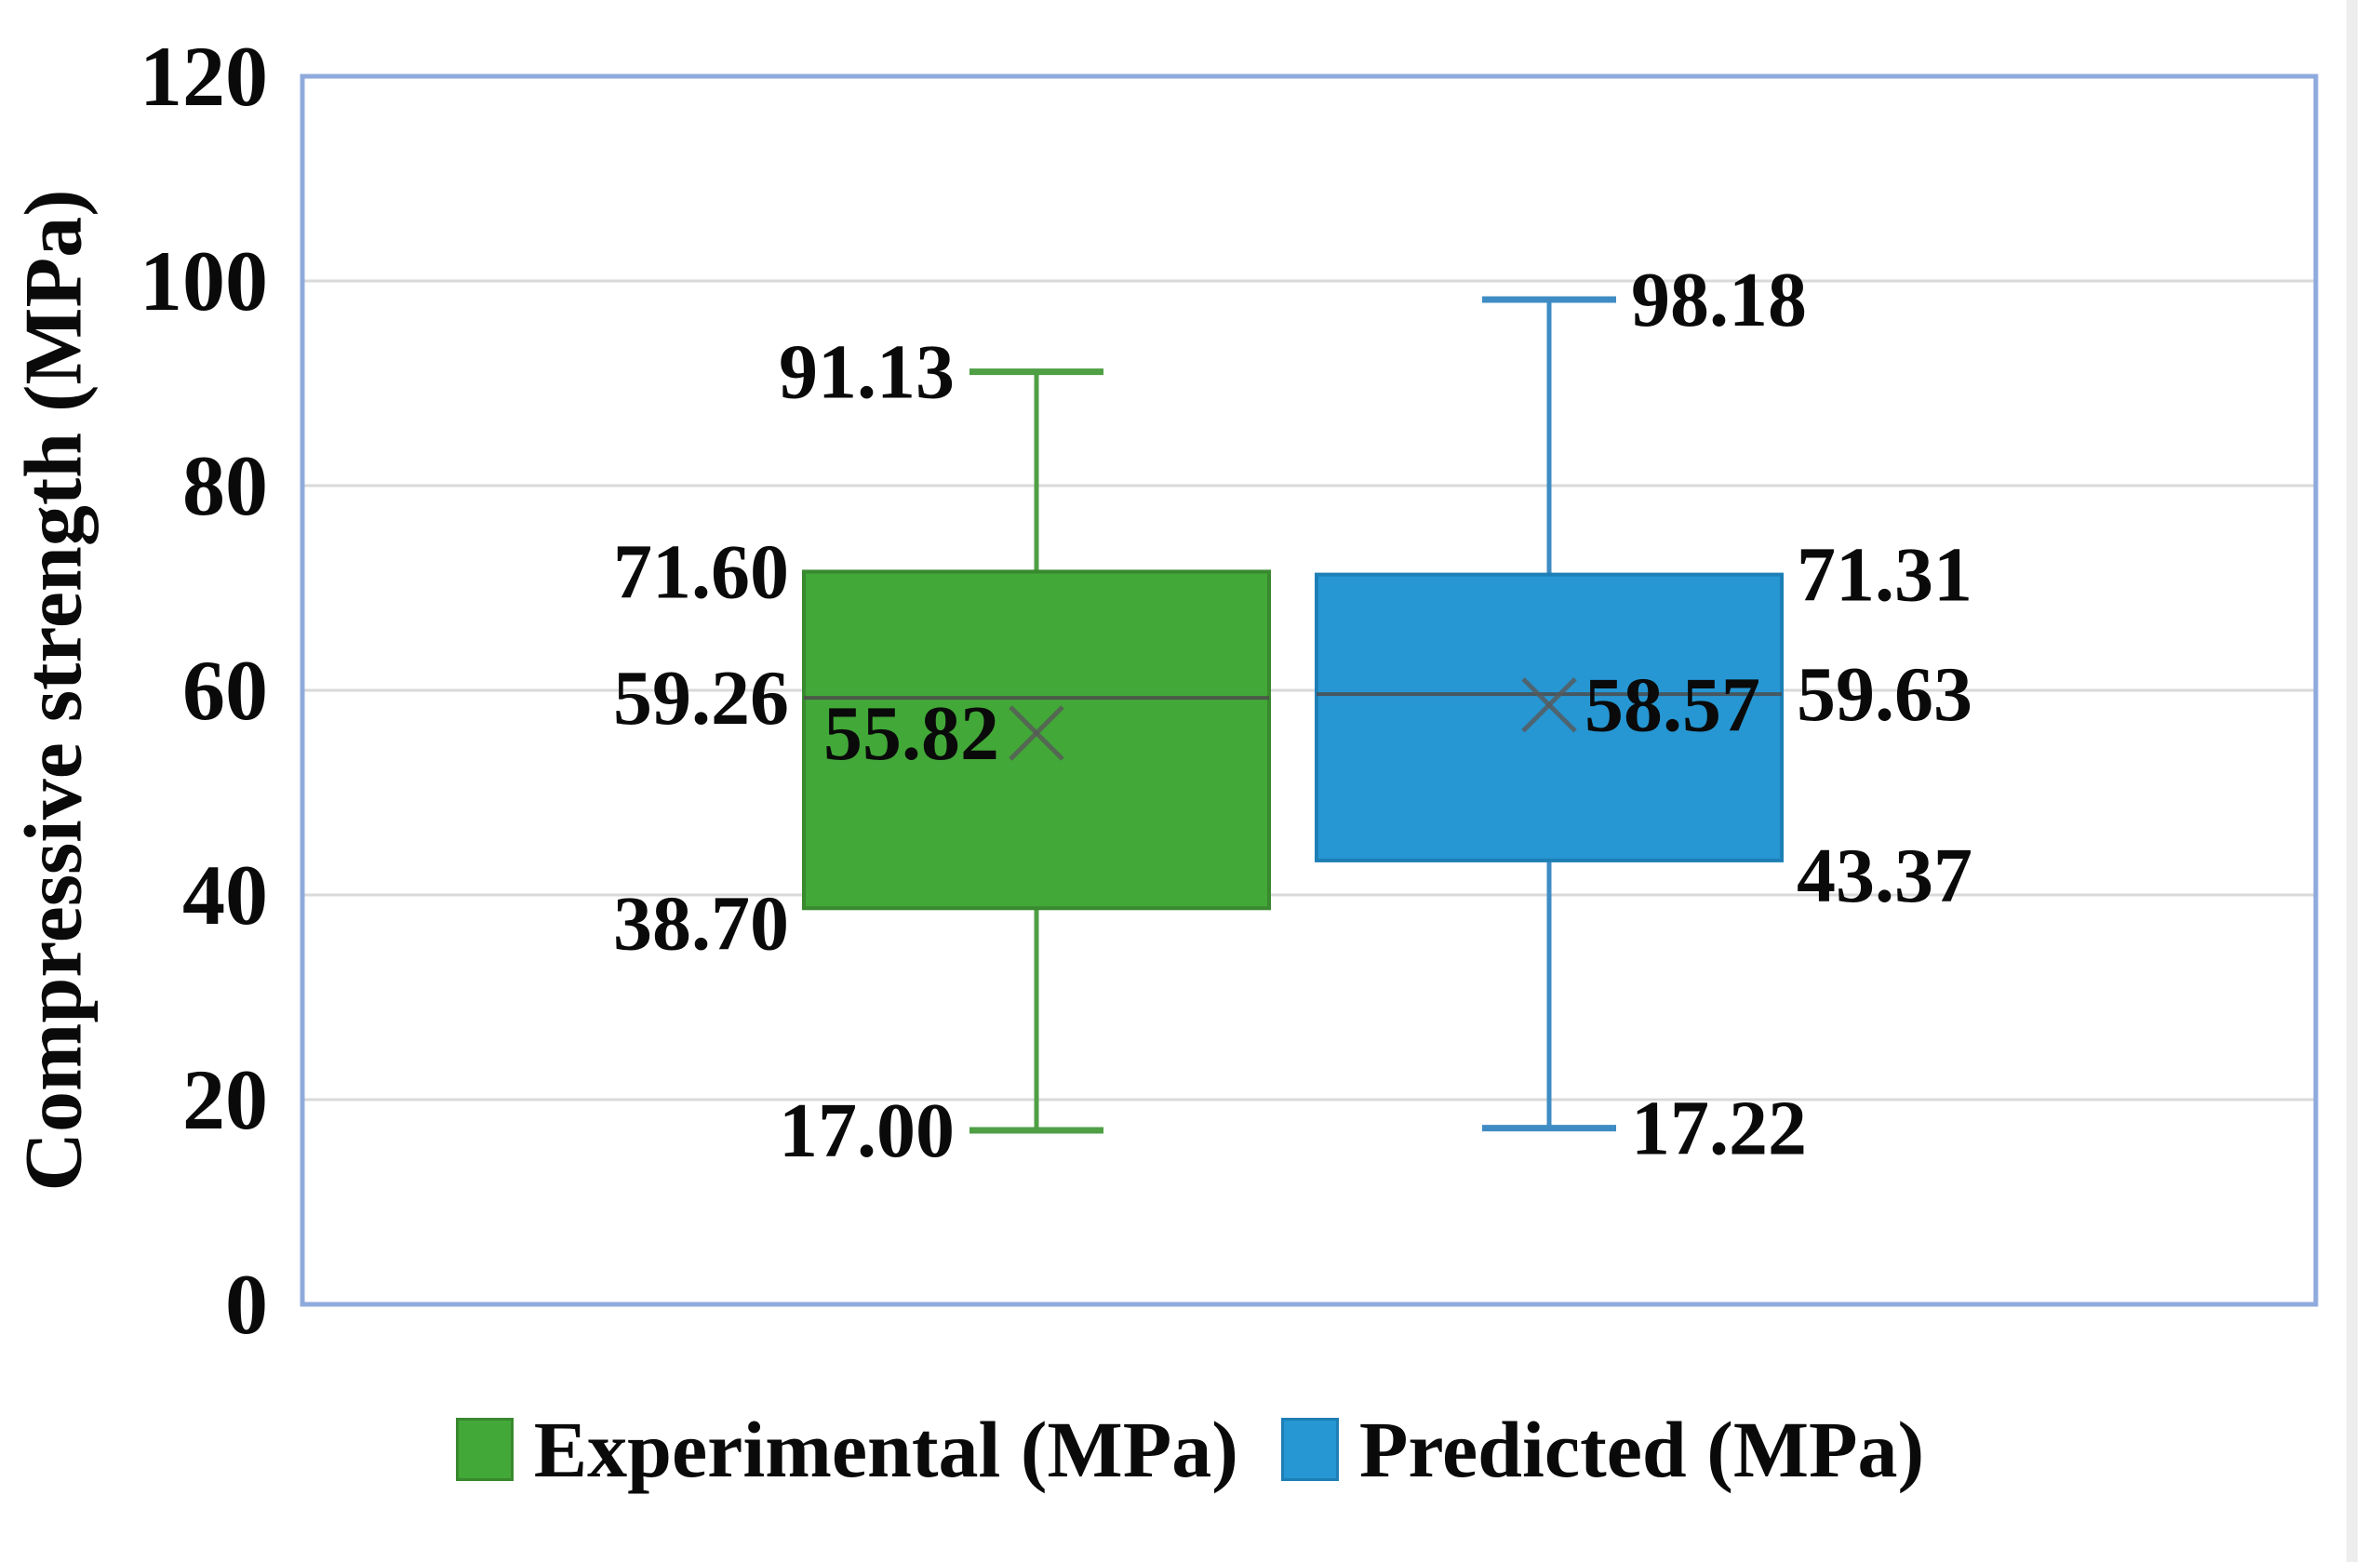 The width and height of the screenshot is (2380, 1562). What do you see at coordinates (1884, 575) in the screenshot?
I see `label-q3-predicted: 71.31` at bounding box center [1884, 575].